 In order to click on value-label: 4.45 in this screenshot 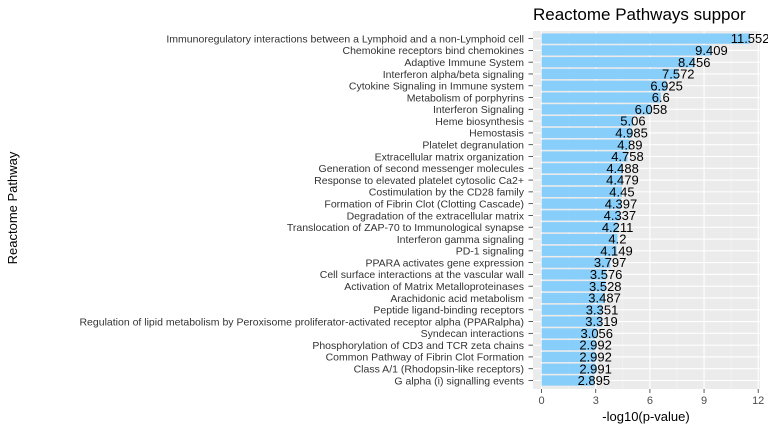, I will do `click(621, 191)`.